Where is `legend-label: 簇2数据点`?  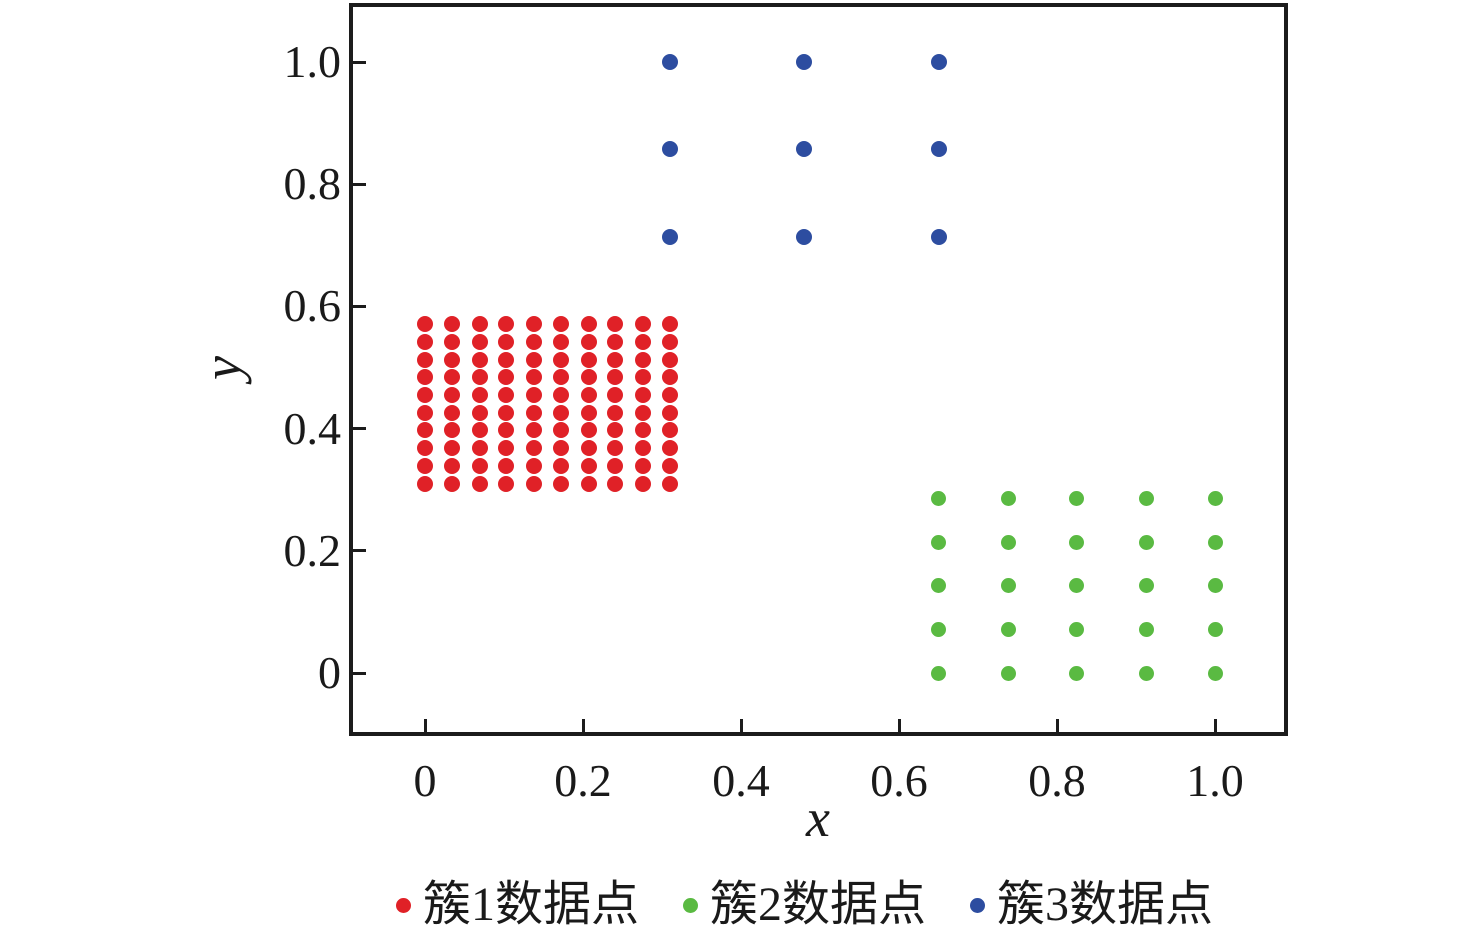 legend-label: 簇2数据点 is located at coordinates (818, 904).